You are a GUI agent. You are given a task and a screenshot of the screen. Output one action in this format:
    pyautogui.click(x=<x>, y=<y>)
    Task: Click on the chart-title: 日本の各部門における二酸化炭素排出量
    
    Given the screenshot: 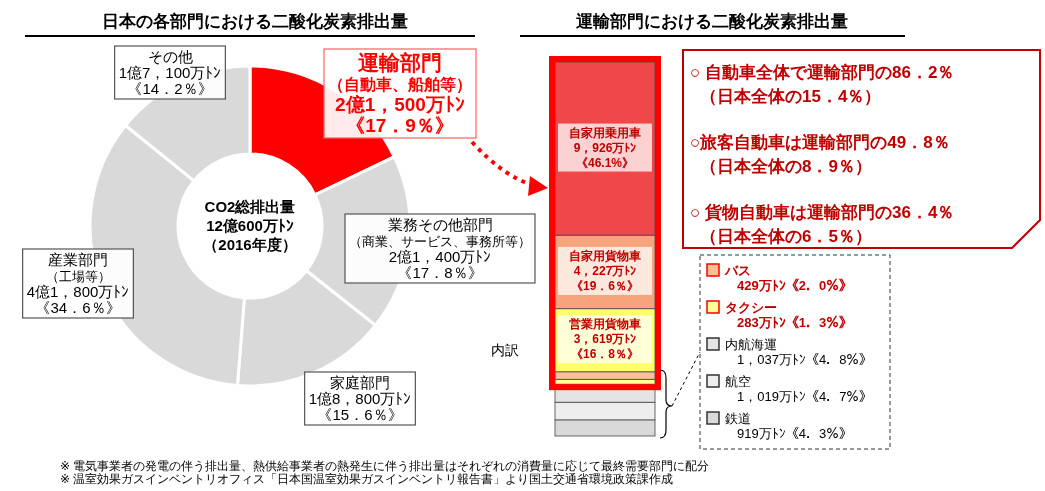 What is the action you would take?
    pyautogui.click(x=255, y=21)
    